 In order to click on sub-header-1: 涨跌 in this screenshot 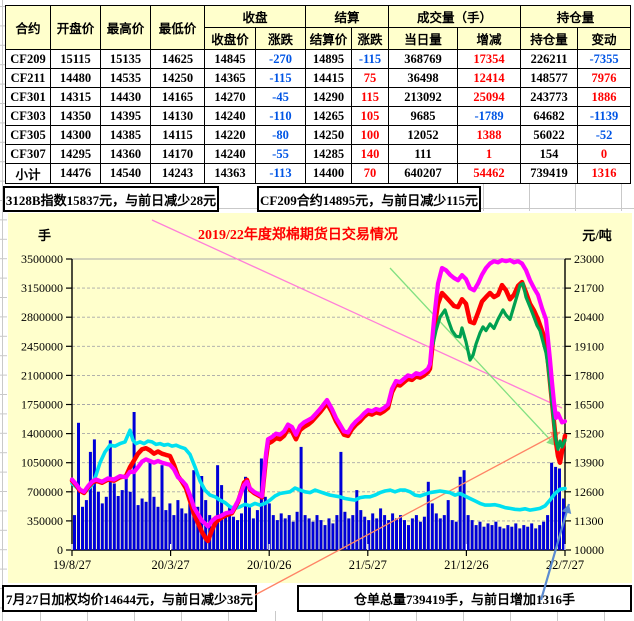, I will do `click(280, 38)`.